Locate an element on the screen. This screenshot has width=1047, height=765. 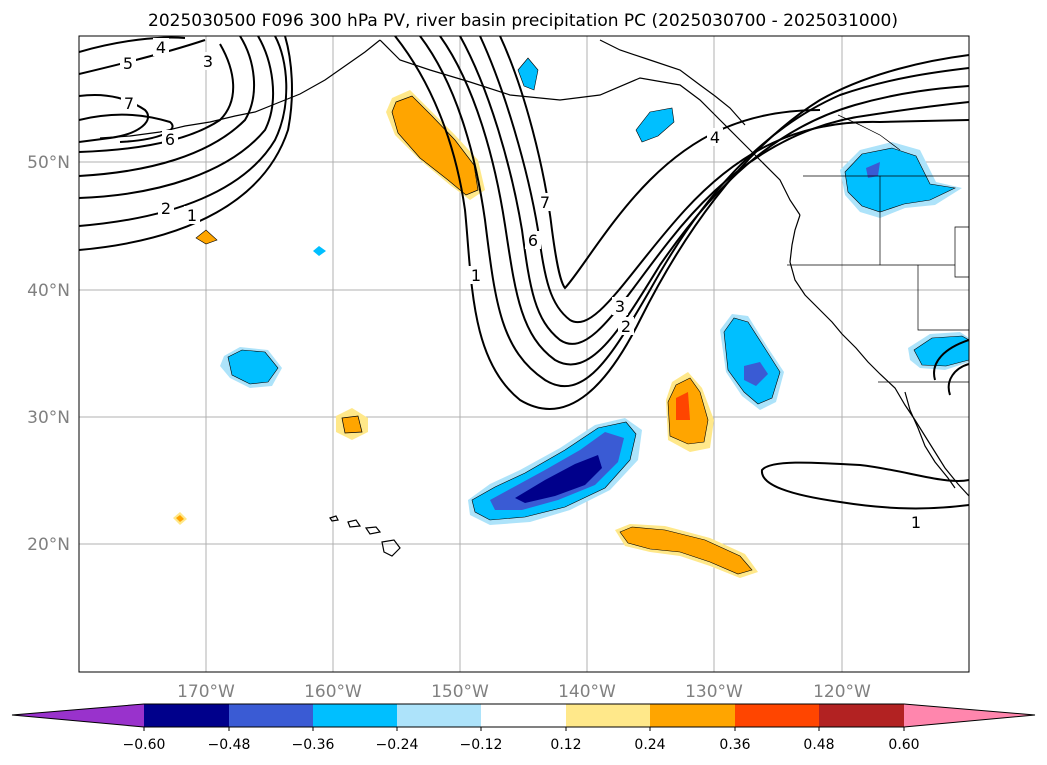
lon-label: 120°W is located at coordinates (842, 692).